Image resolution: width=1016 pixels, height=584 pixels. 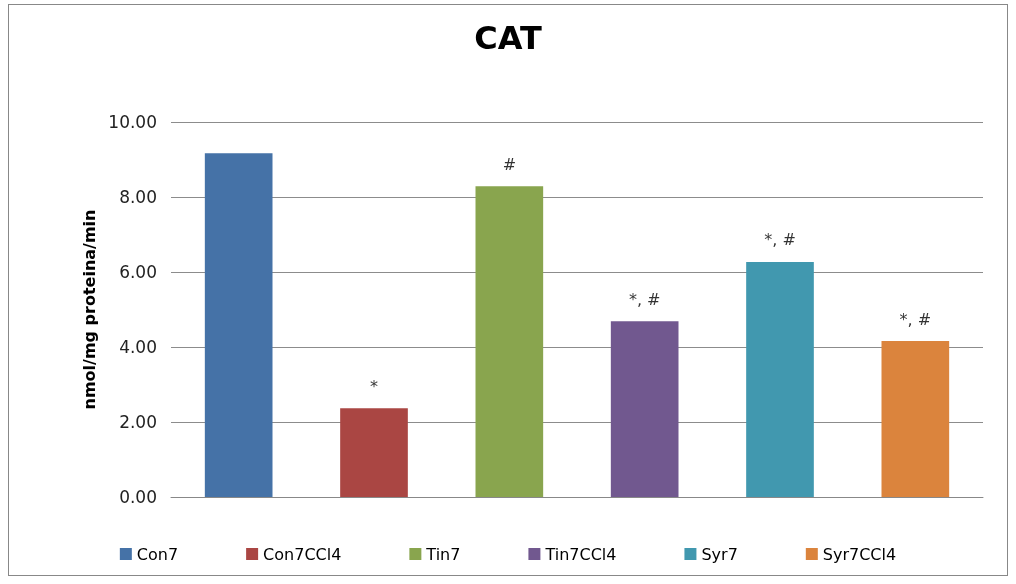 What do you see at coordinates (132, 122) in the screenshot?
I see `y-tick-label: 10.00` at bounding box center [132, 122].